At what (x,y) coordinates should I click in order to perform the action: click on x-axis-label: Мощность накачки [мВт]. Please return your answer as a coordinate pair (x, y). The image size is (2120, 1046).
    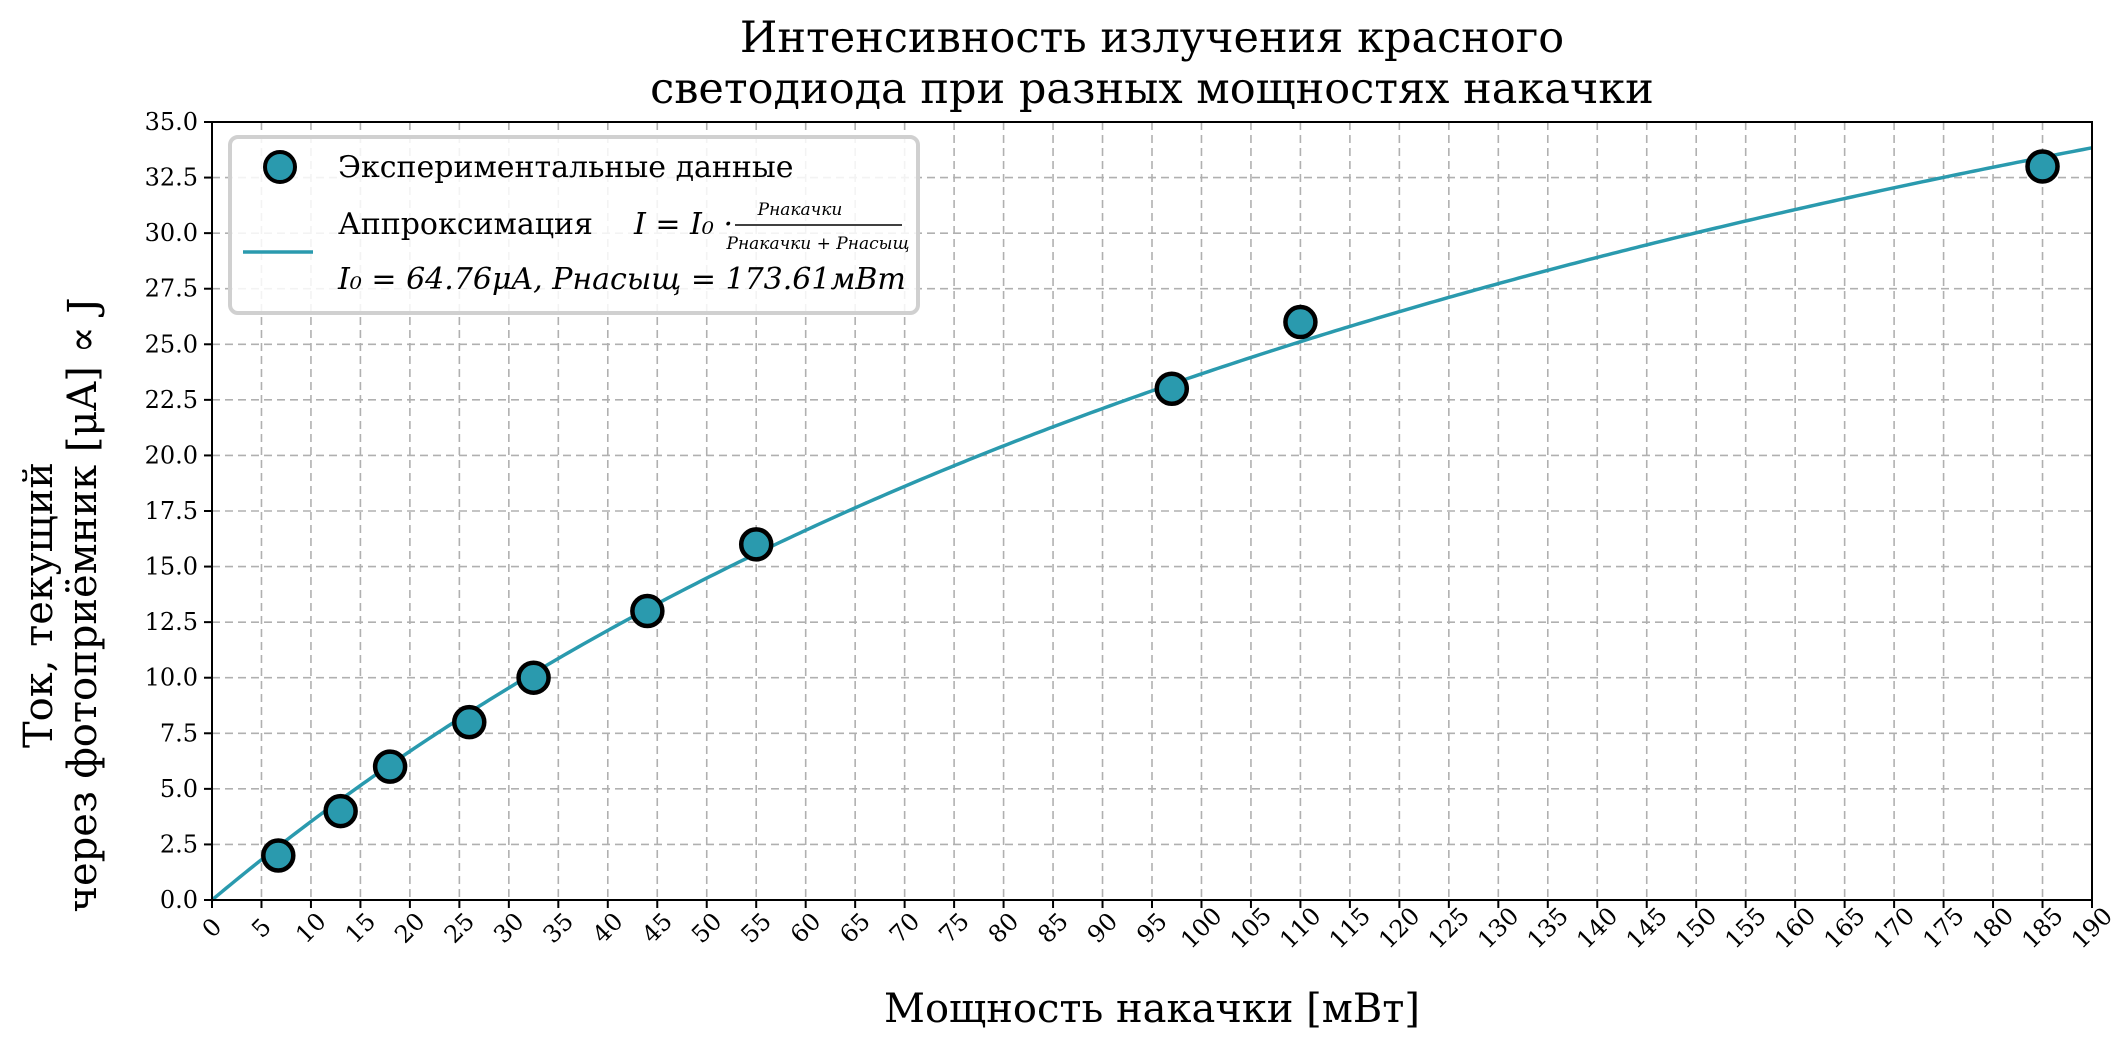
    Looking at the image, I should click on (1152, 1009).